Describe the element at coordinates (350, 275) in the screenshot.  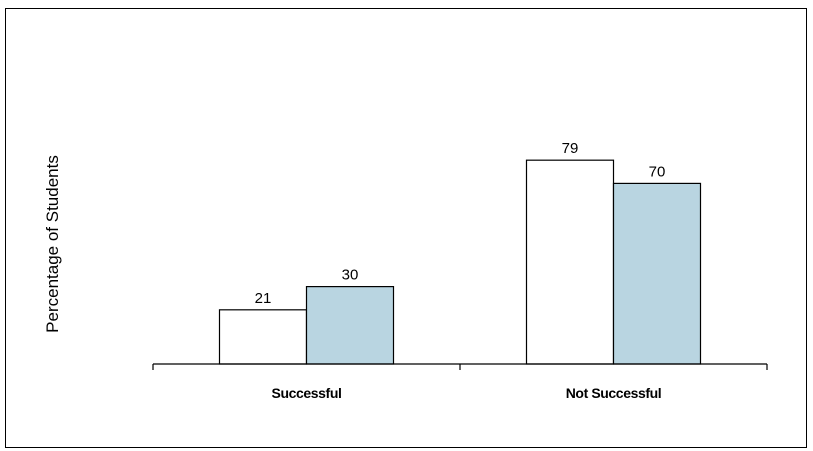
I see `data-label-1-2: 30` at that location.